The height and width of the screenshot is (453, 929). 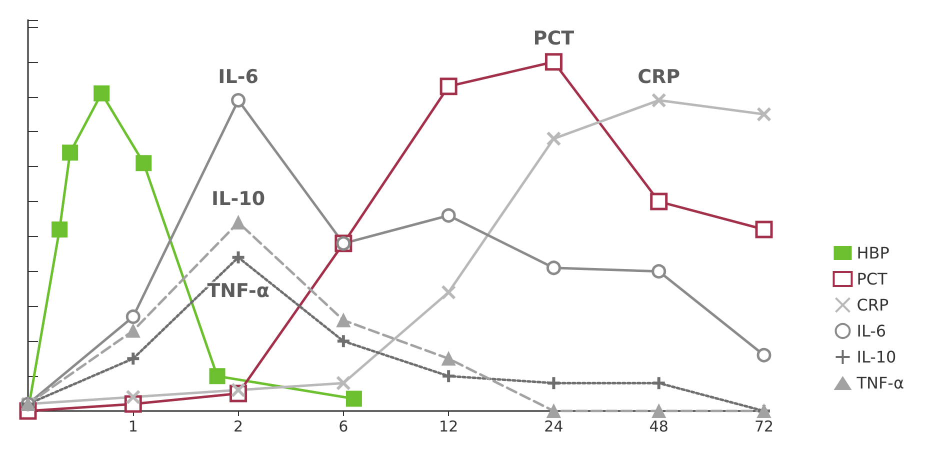 I want to click on legend-label: TNF-α, so click(x=880, y=383).